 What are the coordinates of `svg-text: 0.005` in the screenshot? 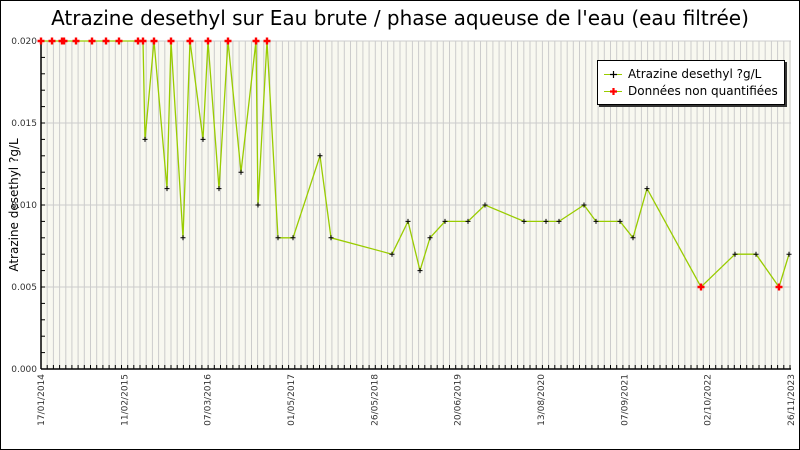 It's located at (24, 288).